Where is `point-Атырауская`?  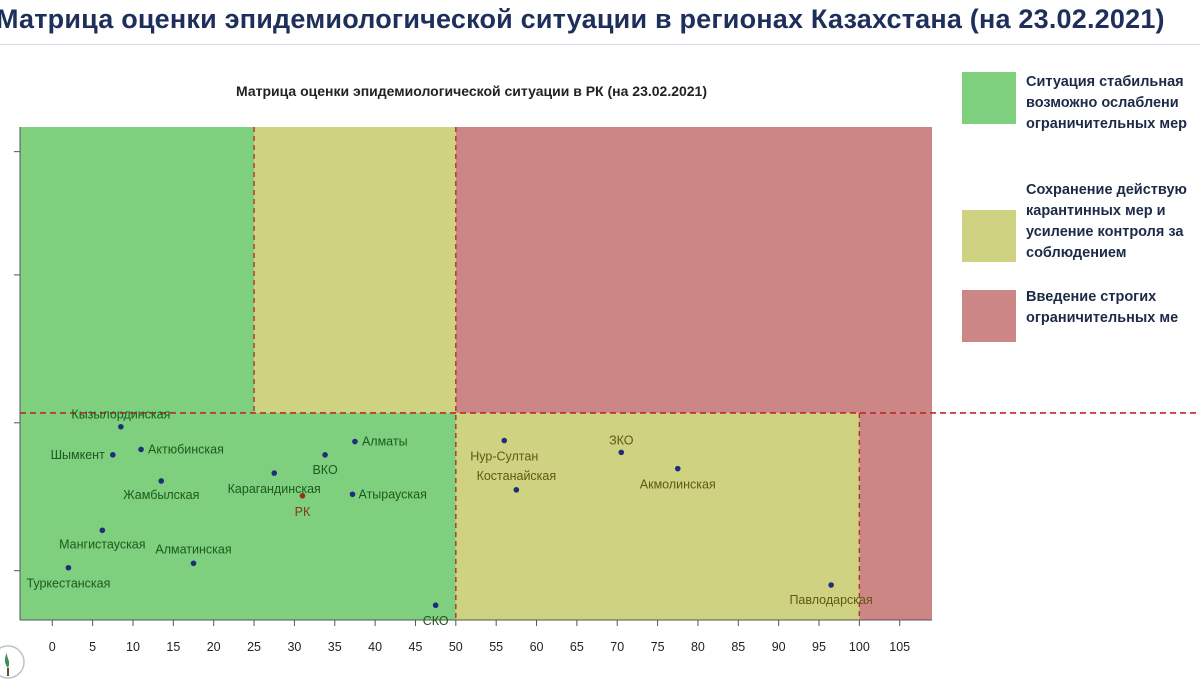 point-Атырауская is located at coordinates (352, 494).